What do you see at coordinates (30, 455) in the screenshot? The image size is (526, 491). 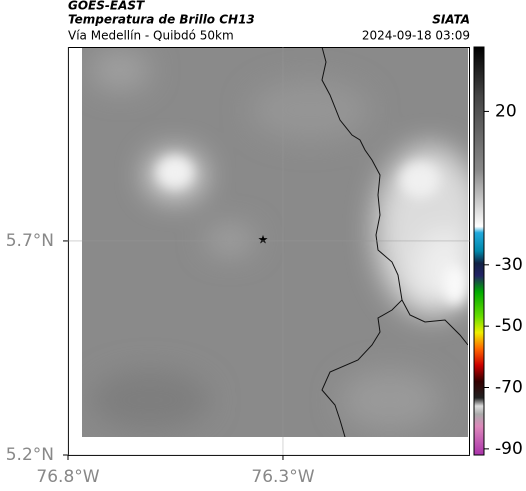 I see `lat-label: 5.2°N` at bounding box center [30, 455].